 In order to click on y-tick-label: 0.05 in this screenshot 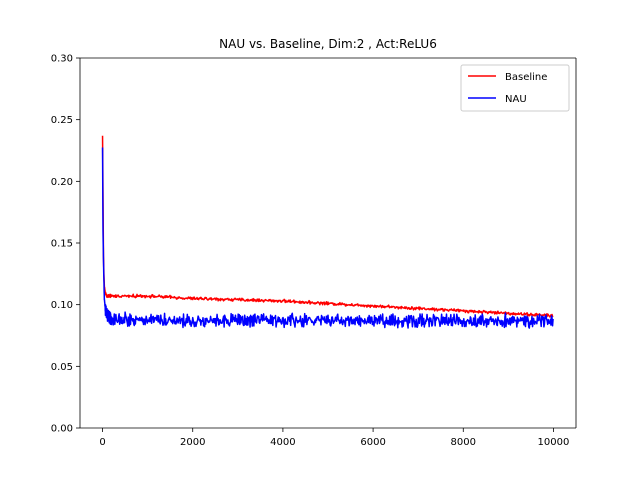, I will do `click(62, 367)`.